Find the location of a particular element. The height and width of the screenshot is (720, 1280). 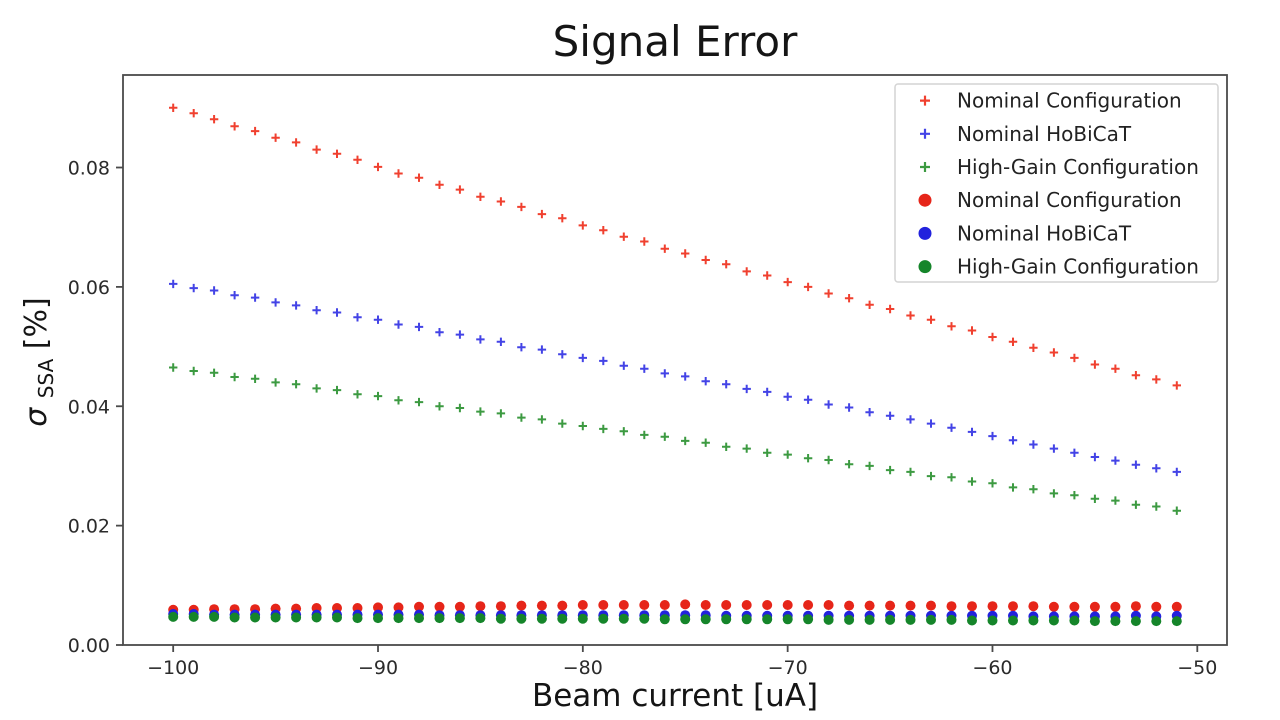

x-tick-label: −50 is located at coordinates (1197, 668).